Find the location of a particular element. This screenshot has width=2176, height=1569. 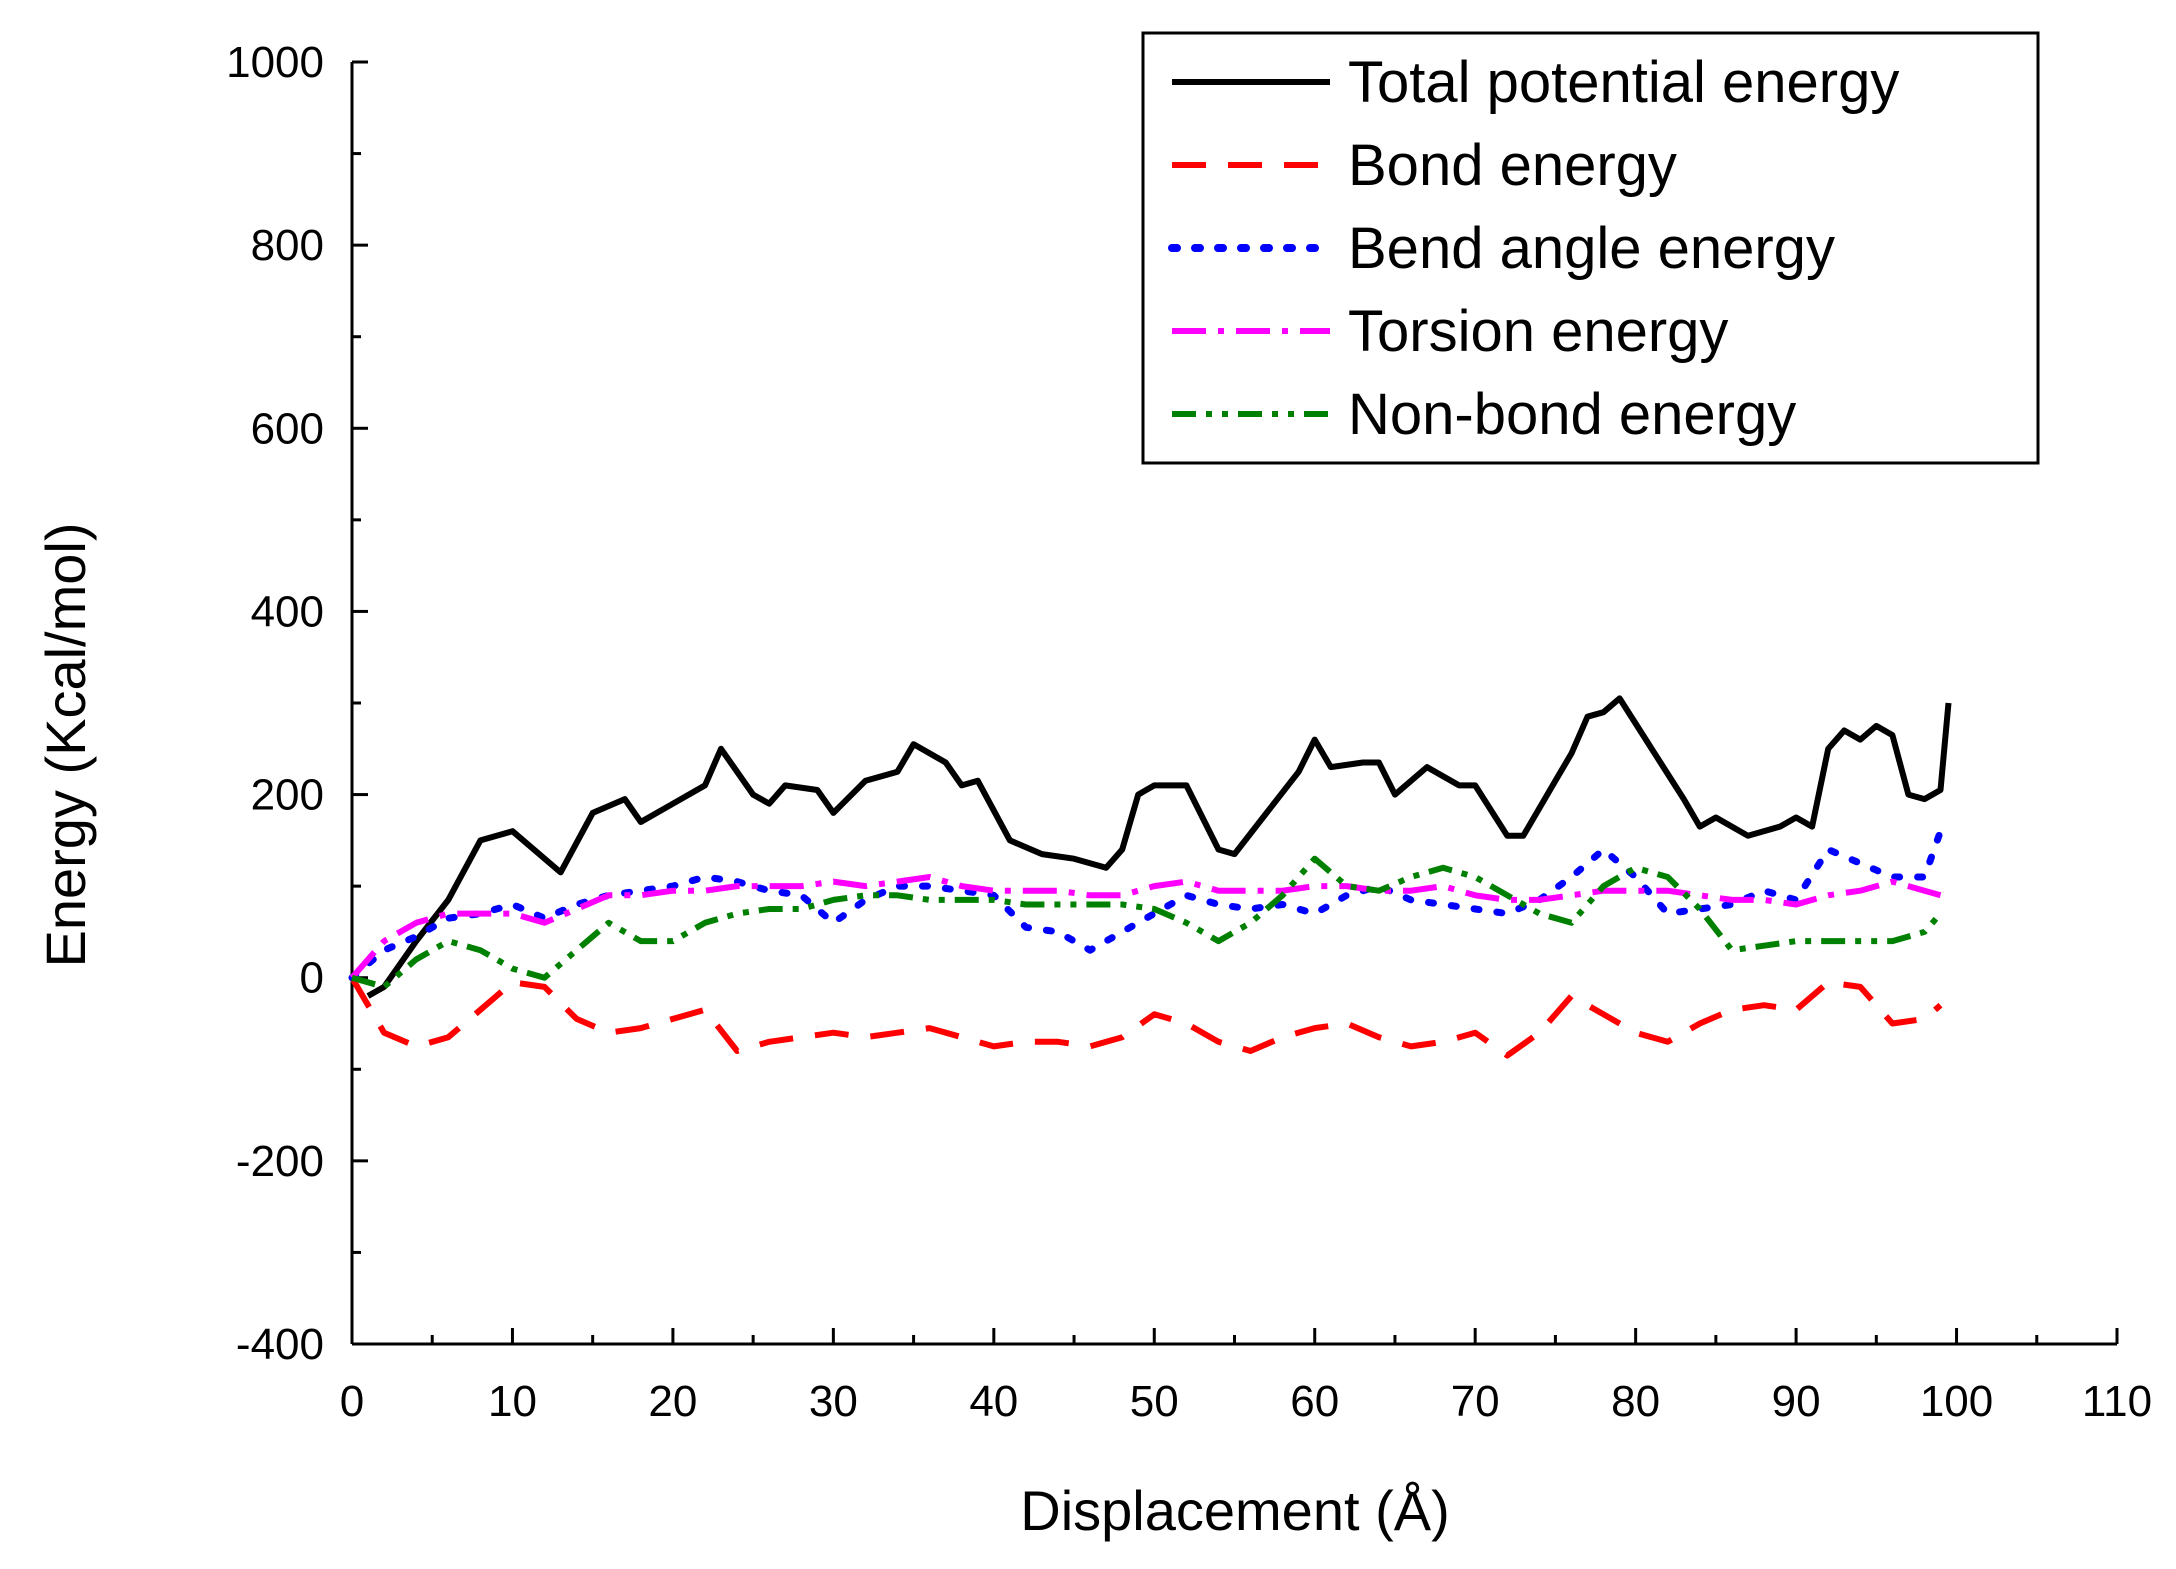

y-tick-label: 400 is located at coordinates (287, 611).